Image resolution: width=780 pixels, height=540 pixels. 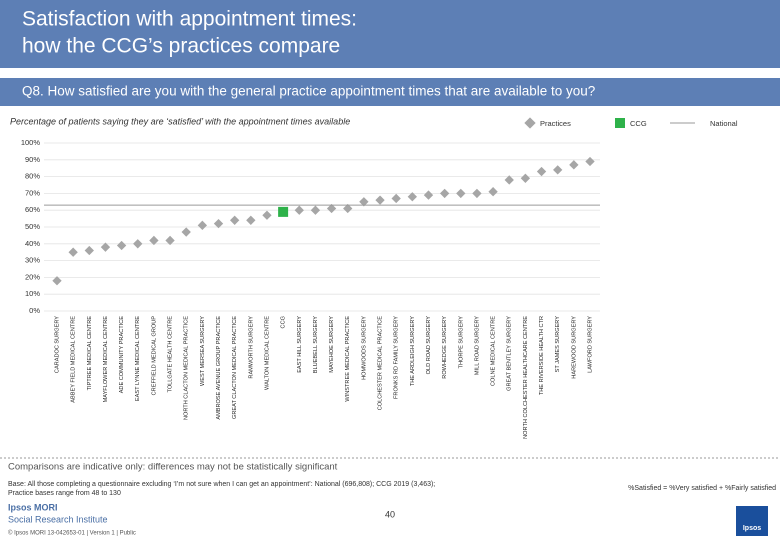 I want to click on x-tick-label: ABBEY FIELD MEDICAL CENTRE, so click(x=74, y=359).